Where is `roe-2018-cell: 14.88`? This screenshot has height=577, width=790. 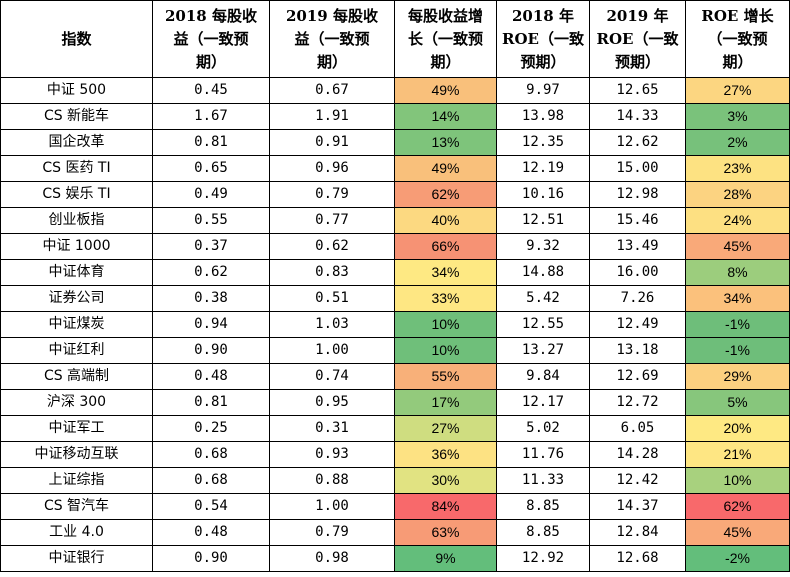 roe-2018-cell: 14.88 is located at coordinates (543, 272).